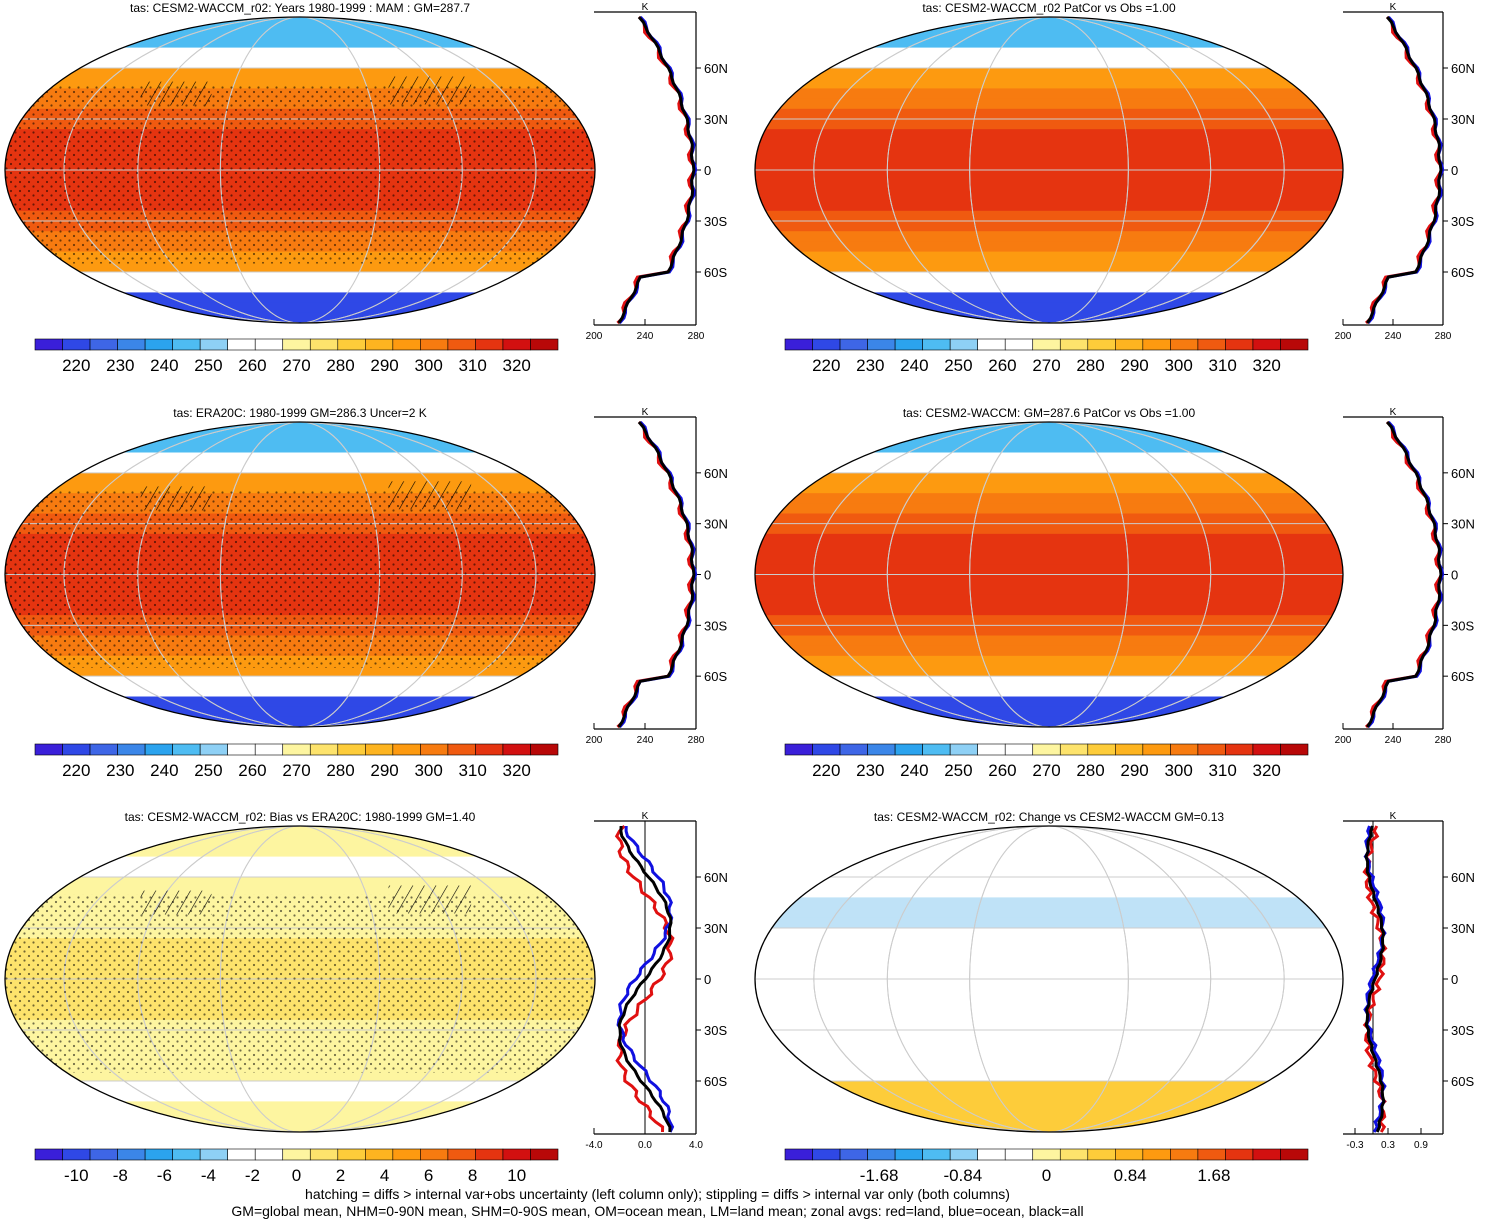  I want to click on colorbar-label: 10, so click(516, 1175).